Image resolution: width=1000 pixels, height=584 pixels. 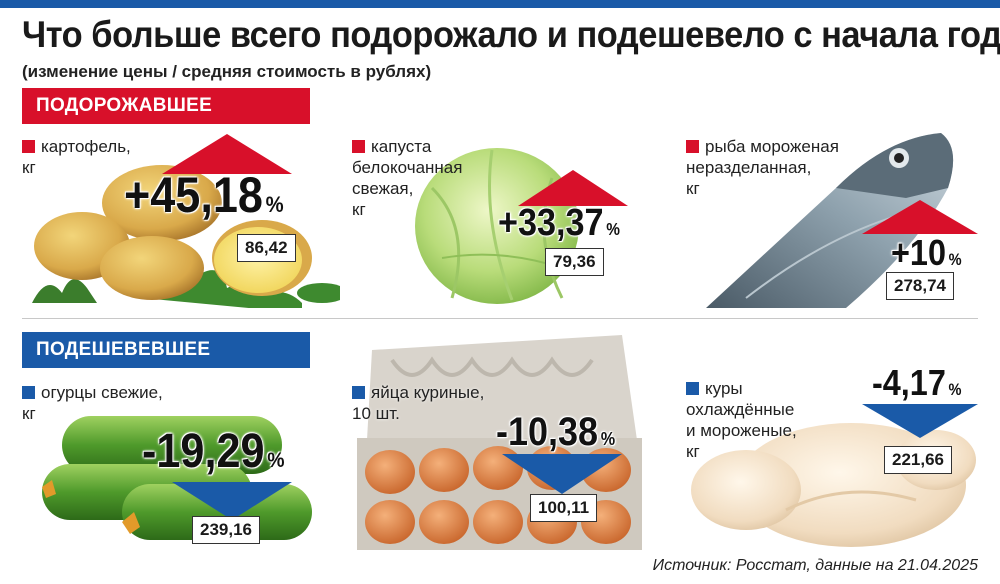 What do you see at coordinates (762, 167) in the screenshot?
I see `item-name-fish: рыба мороженая неразделанная, кг` at bounding box center [762, 167].